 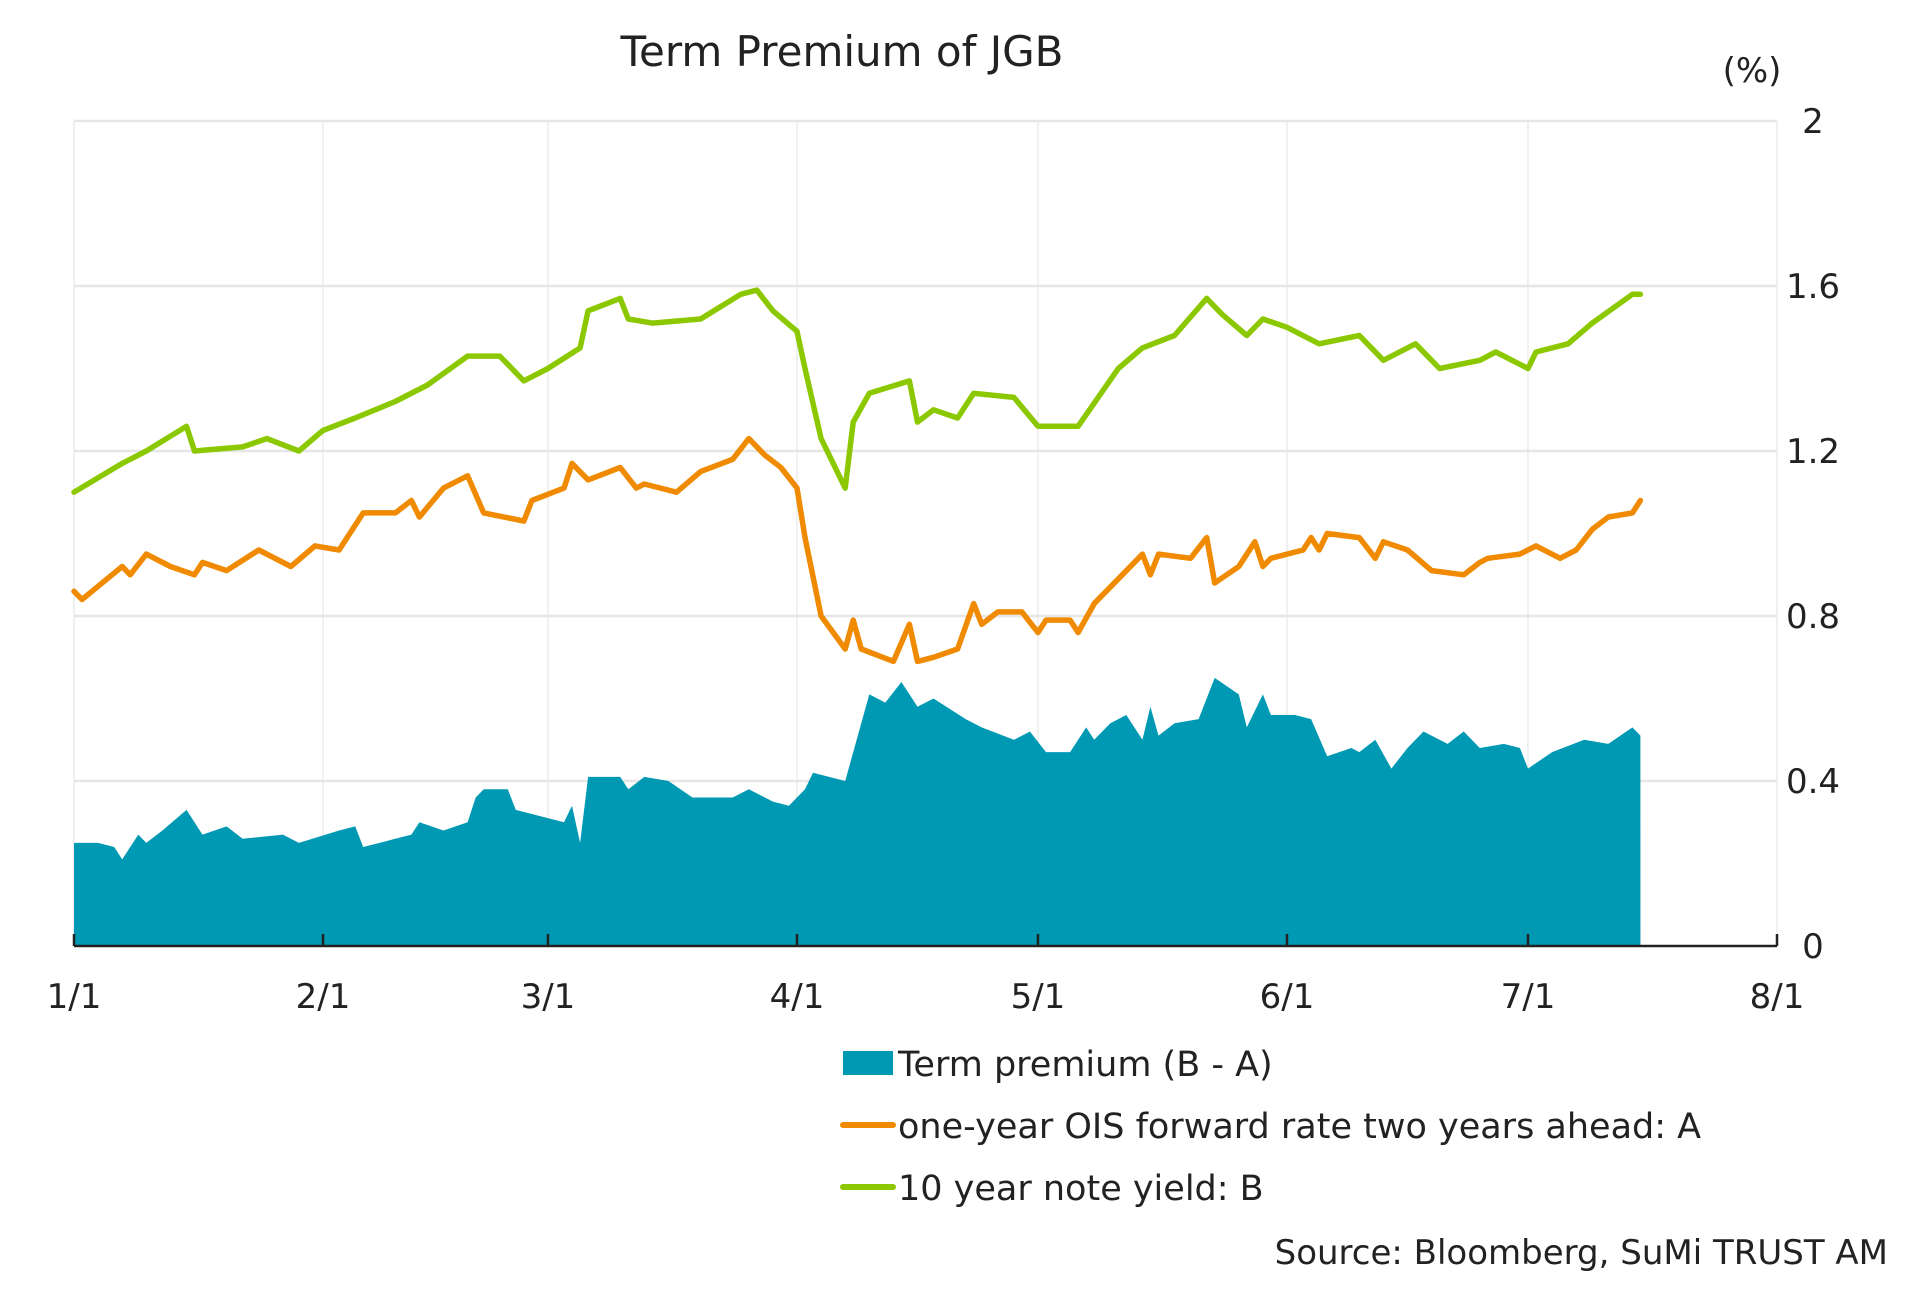 What do you see at coordinates (1528, 997) in the screenshot?
I see `x-tick-label: 7/1` at bounding box center [1528, 997].